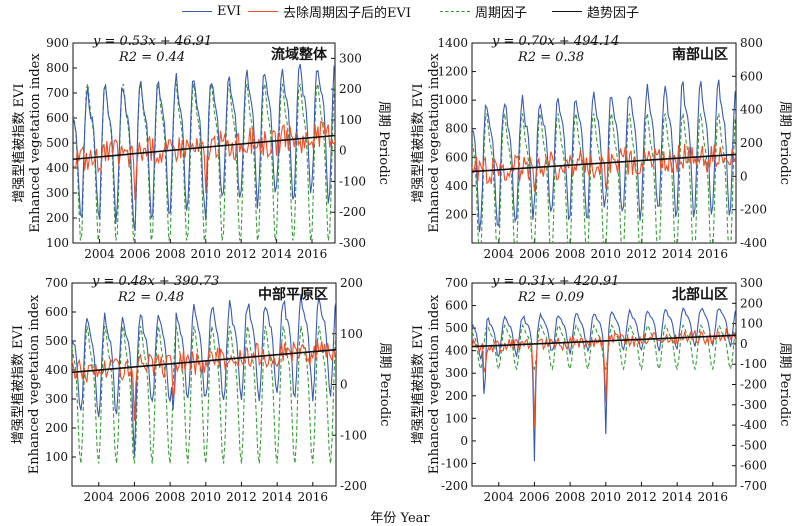 The image size is (800, 526). Describe the element at coordinates (700, 294) in the screenshot. I see `panel-title: 北部山区` at that location.